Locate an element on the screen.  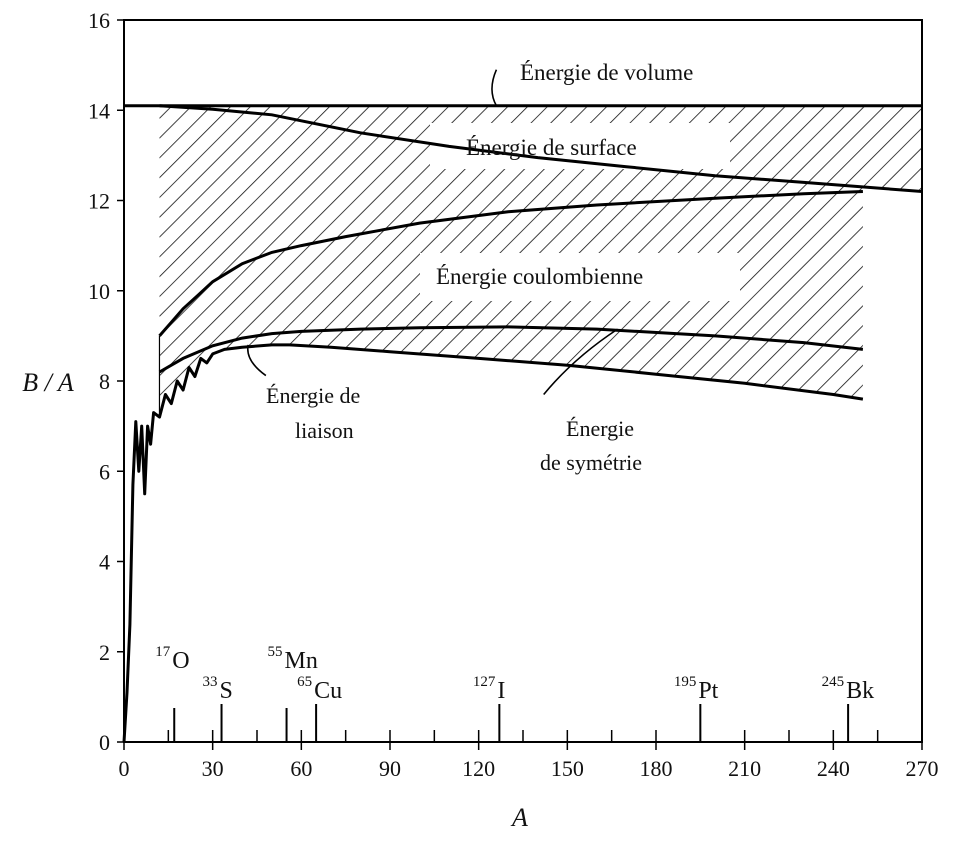
annotation-symetrie-line1: Énergie is located at coordinates (600, 428).